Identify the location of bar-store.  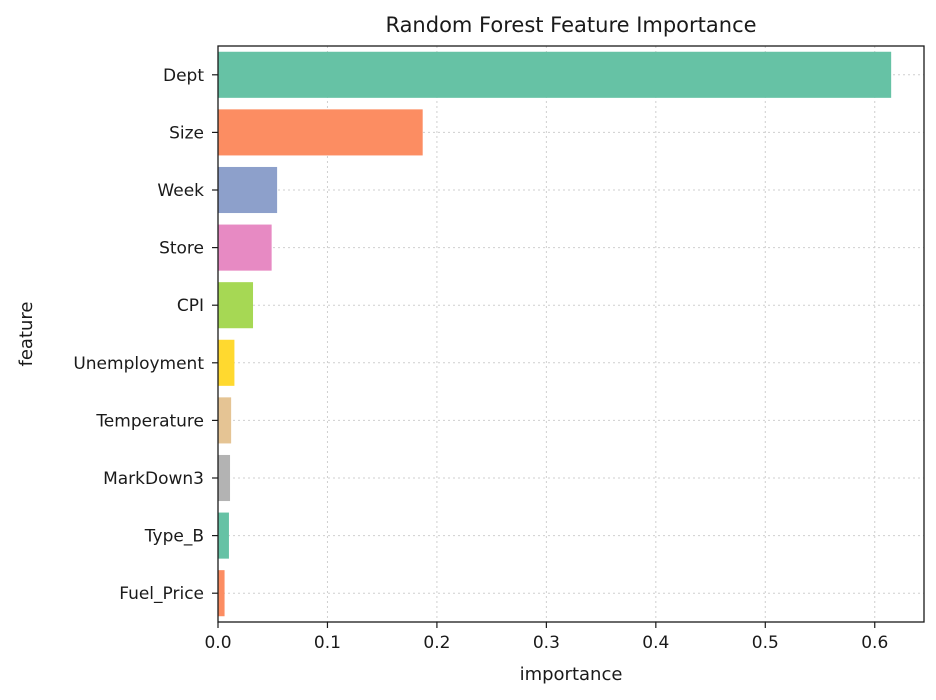
(245, 247).